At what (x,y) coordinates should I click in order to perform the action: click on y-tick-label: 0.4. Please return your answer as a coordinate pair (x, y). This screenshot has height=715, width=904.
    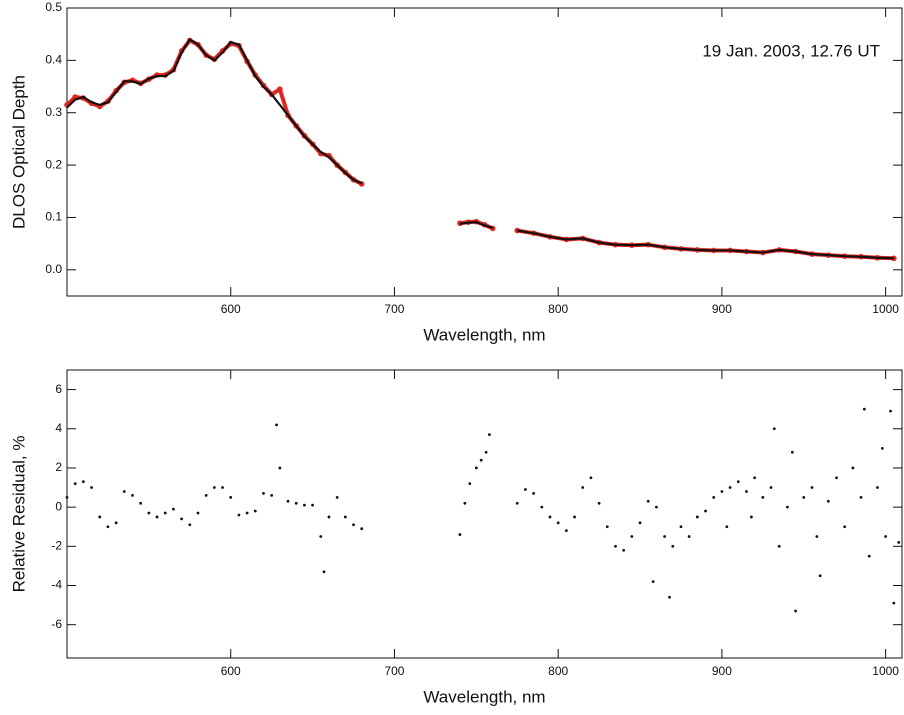
    Looking at the image, I should click on (53, 60).